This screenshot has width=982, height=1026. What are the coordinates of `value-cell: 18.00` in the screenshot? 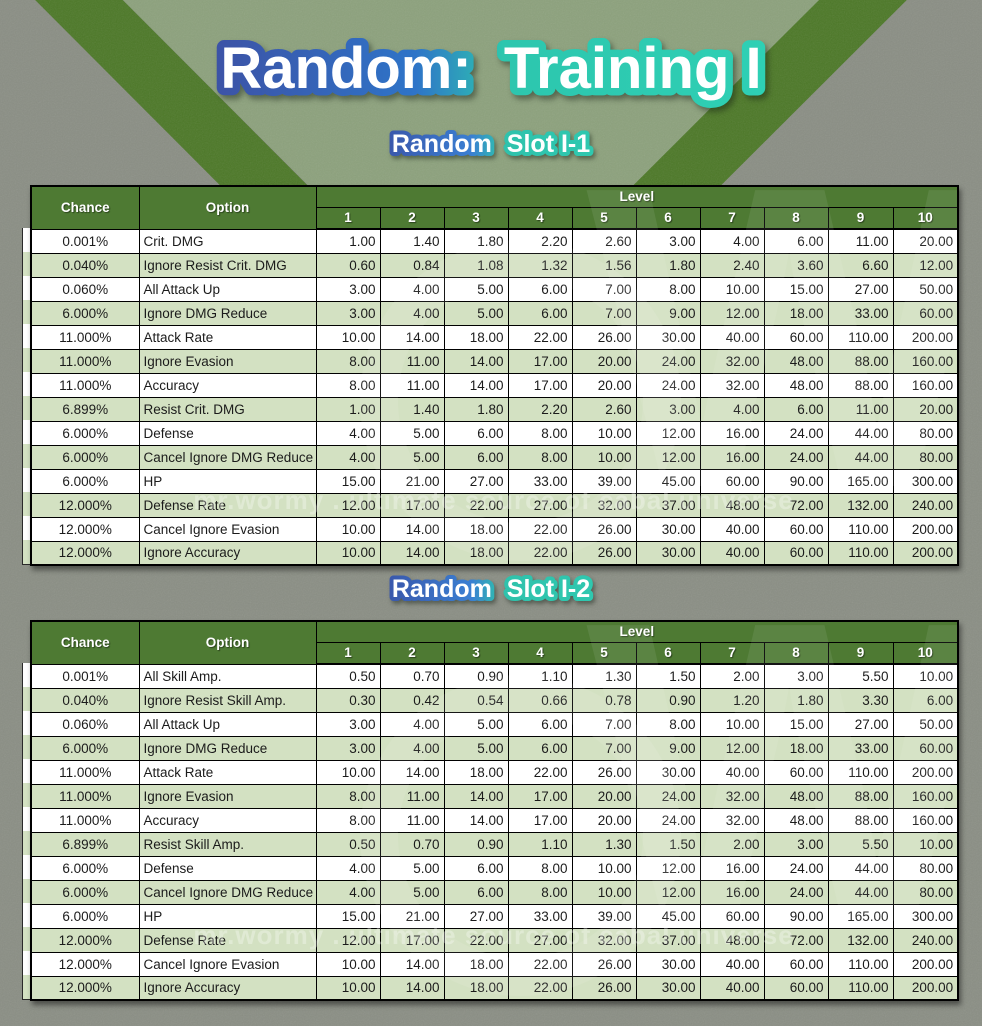 It's located at (476, 337).